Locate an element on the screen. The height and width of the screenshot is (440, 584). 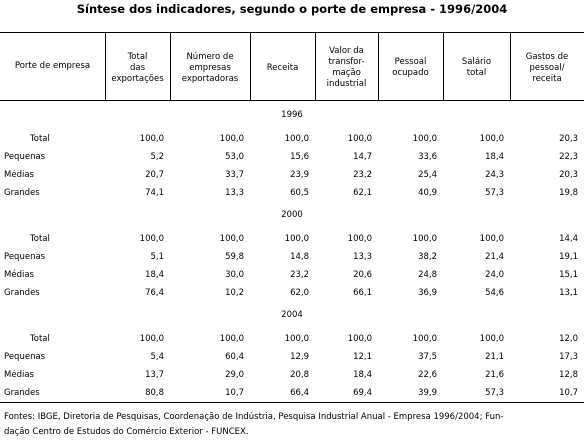
cell: 18,4 is located at coordinates (154, 275).